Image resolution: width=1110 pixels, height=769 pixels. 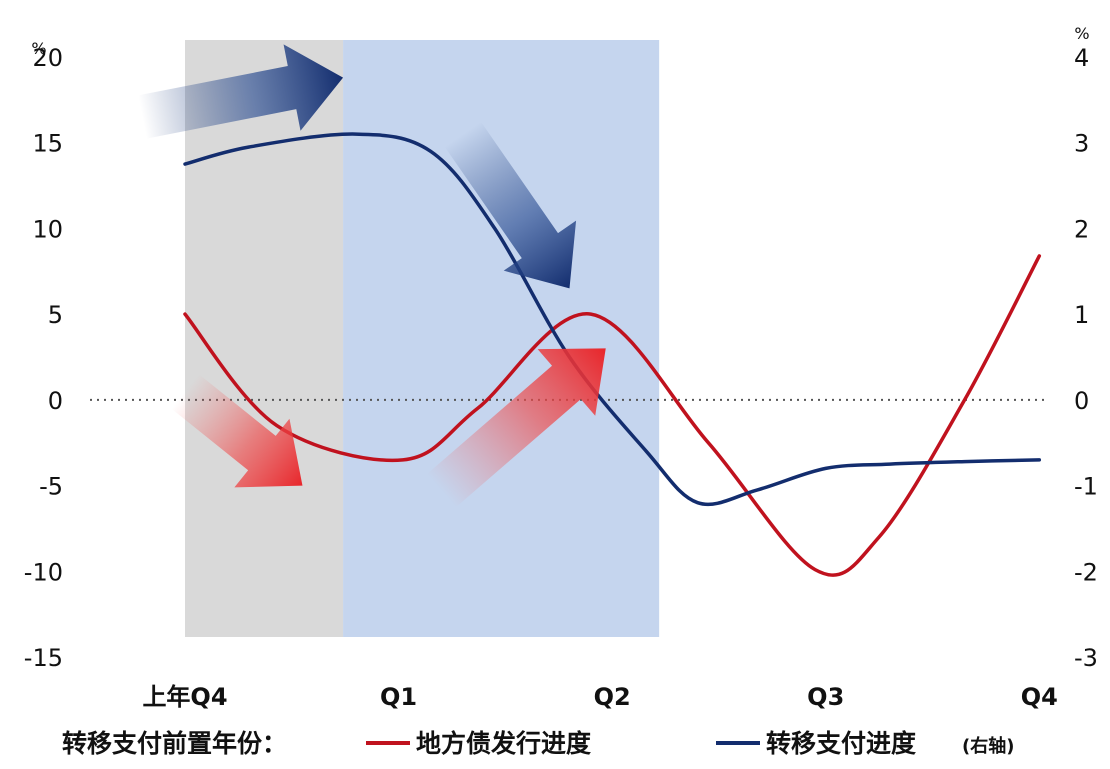 I want to click on left-tick-label: -10, so click(x=43, y=572).